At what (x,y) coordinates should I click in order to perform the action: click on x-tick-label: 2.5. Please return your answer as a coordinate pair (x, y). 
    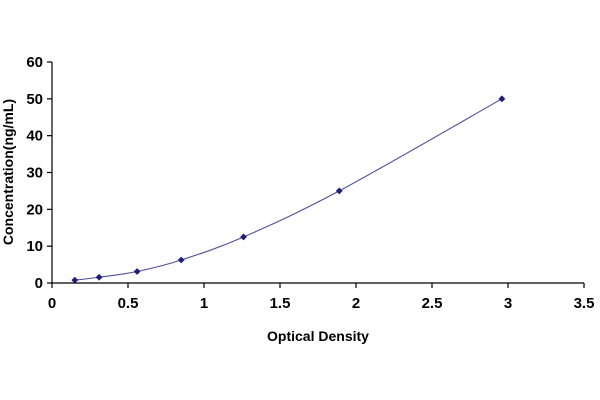
    Looking at the image, I should click on (432, 303).